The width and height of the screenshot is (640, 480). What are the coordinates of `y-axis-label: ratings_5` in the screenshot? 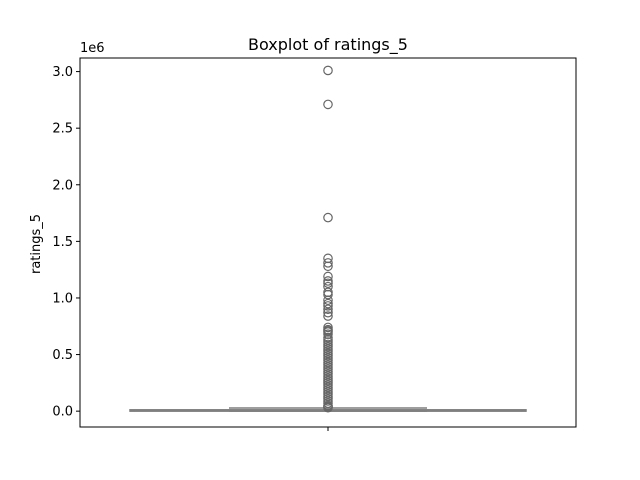 It's located at (36, 244).